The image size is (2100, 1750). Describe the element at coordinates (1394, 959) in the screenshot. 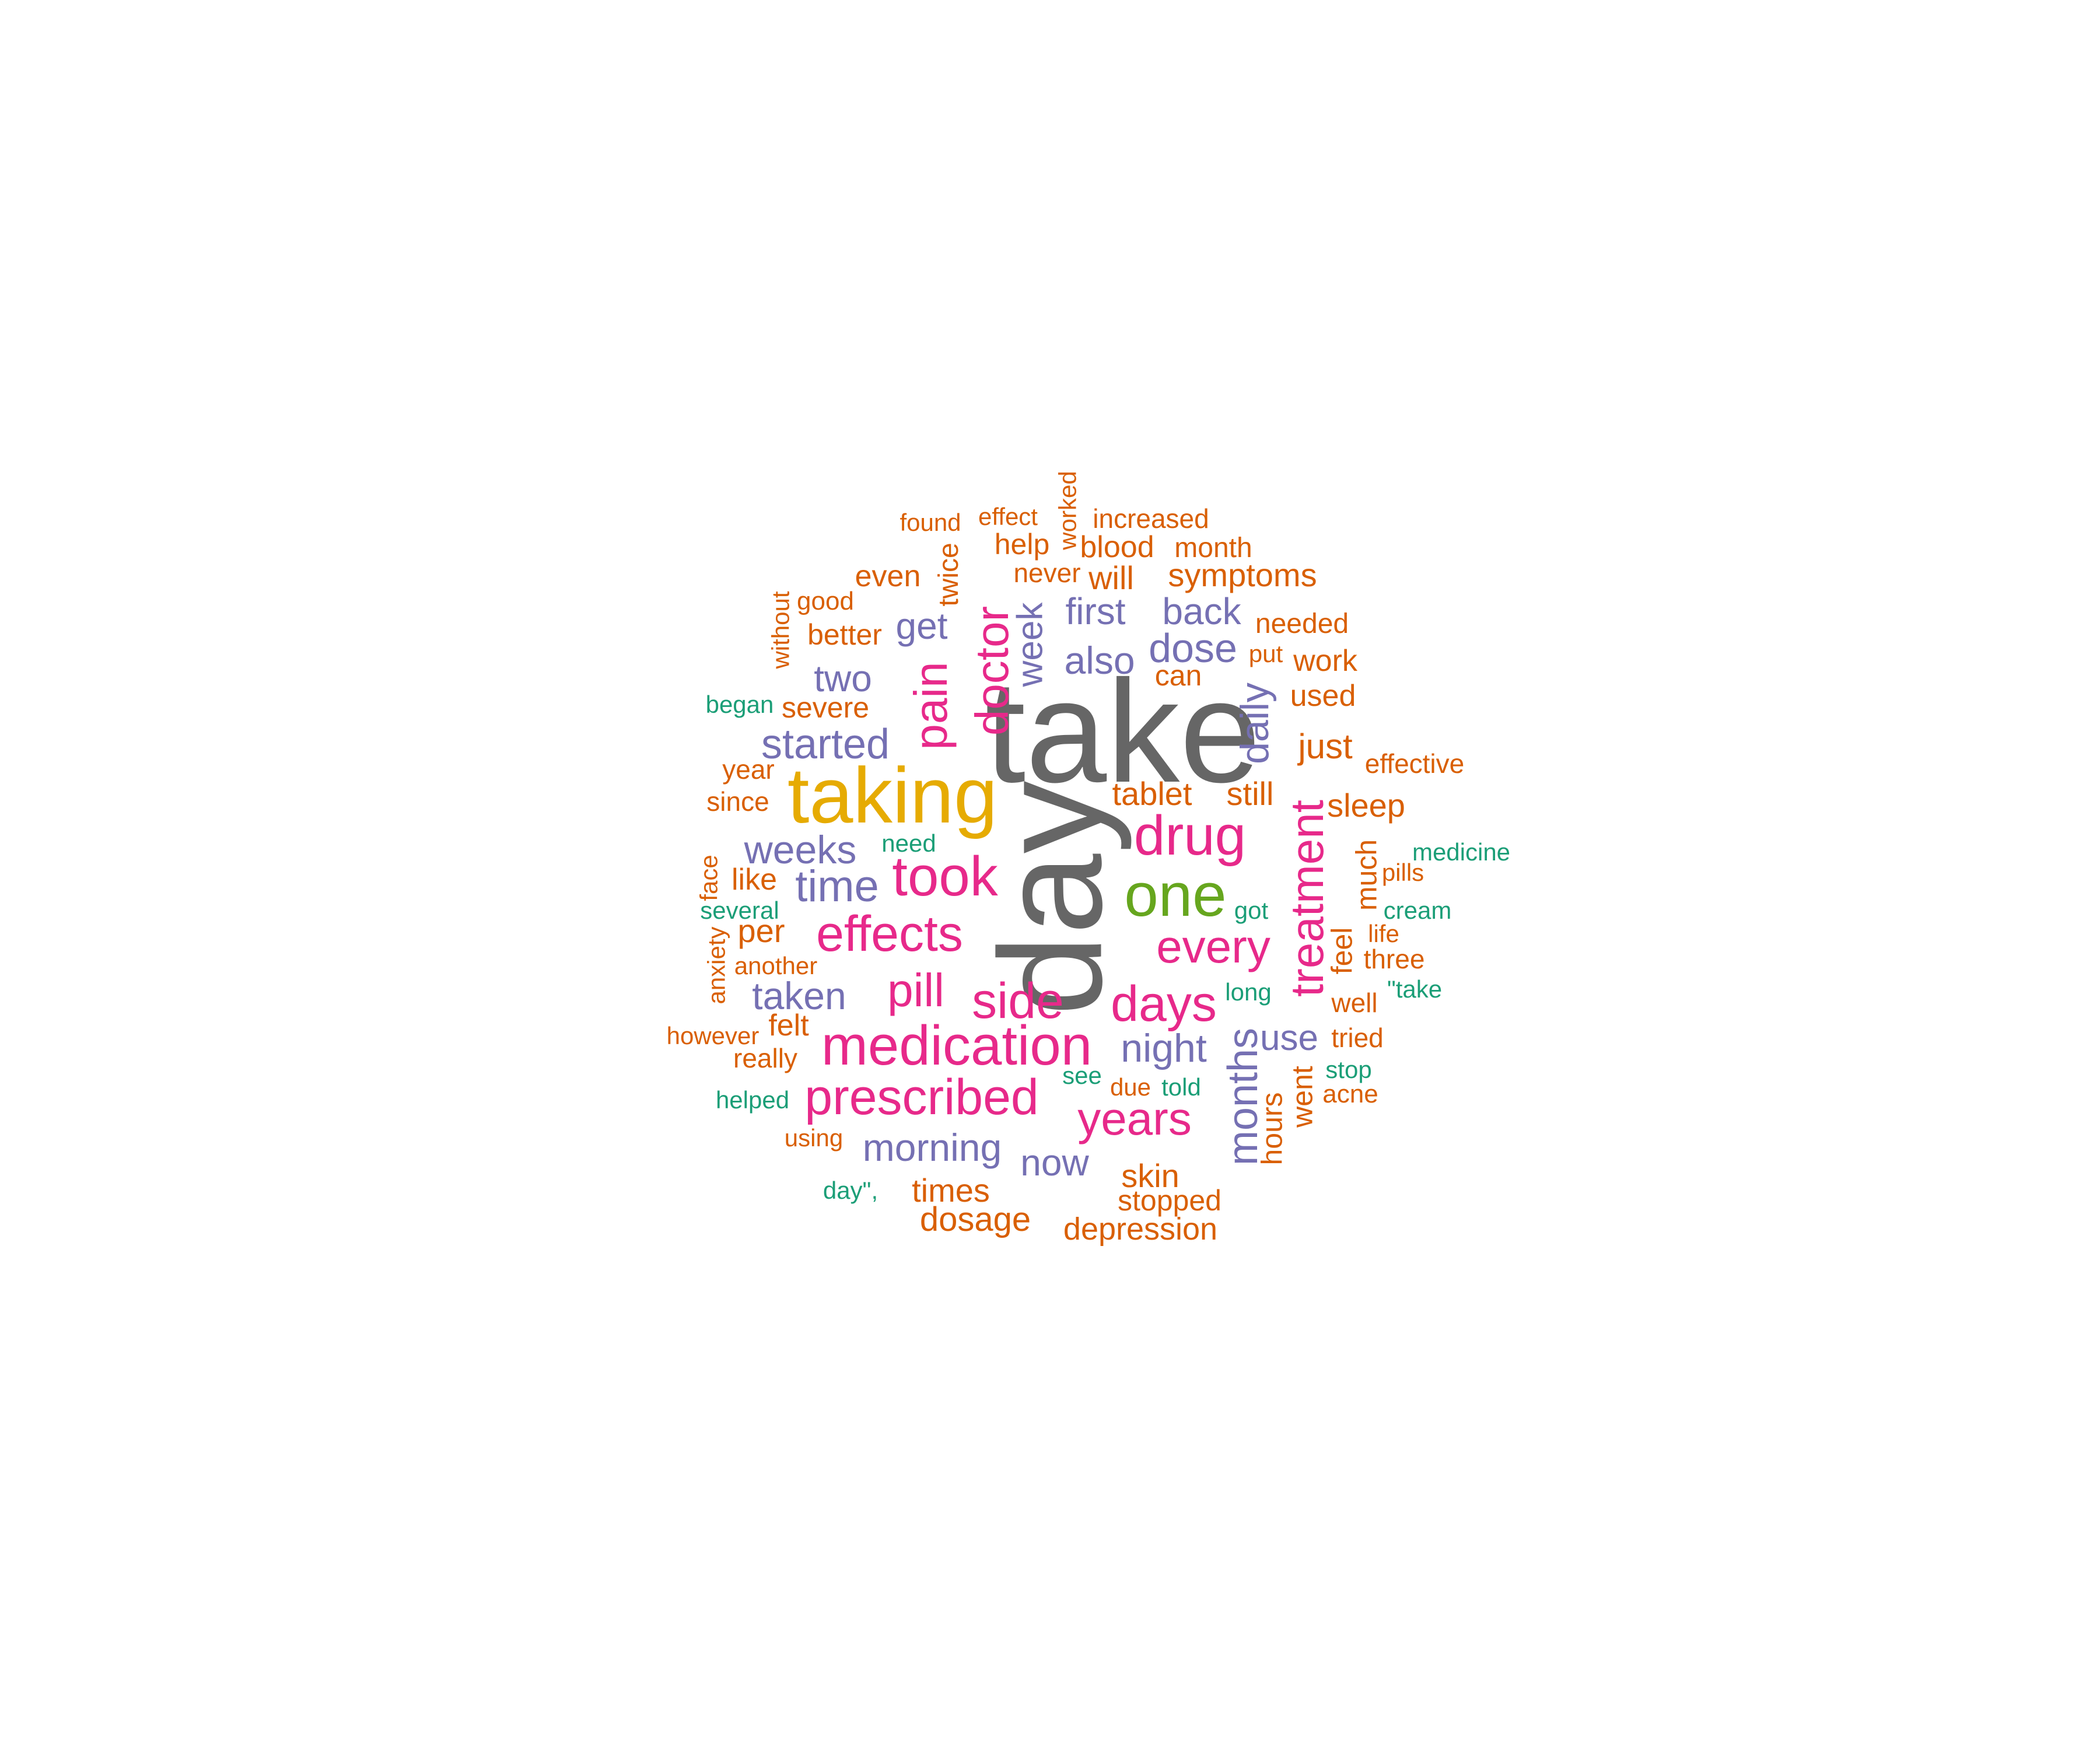

I see `word-three: three` at that location.